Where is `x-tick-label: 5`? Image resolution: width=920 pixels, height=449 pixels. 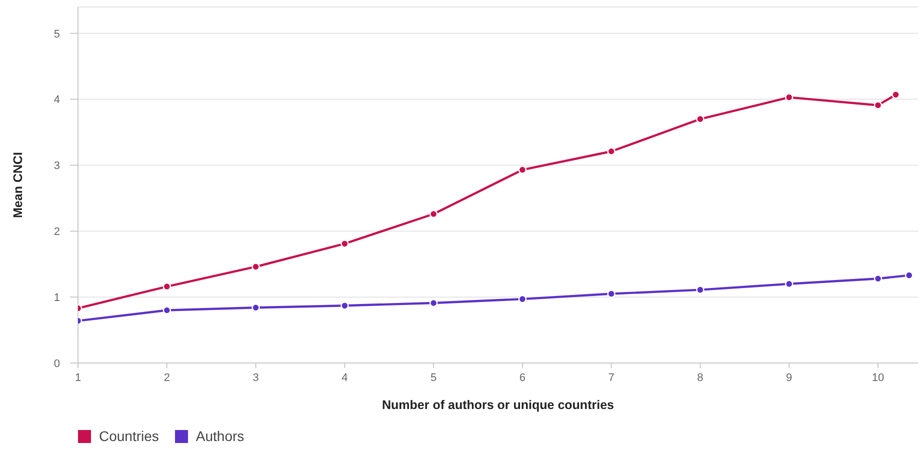 x-tick-label: 5 is located at coordinates (433, 378).